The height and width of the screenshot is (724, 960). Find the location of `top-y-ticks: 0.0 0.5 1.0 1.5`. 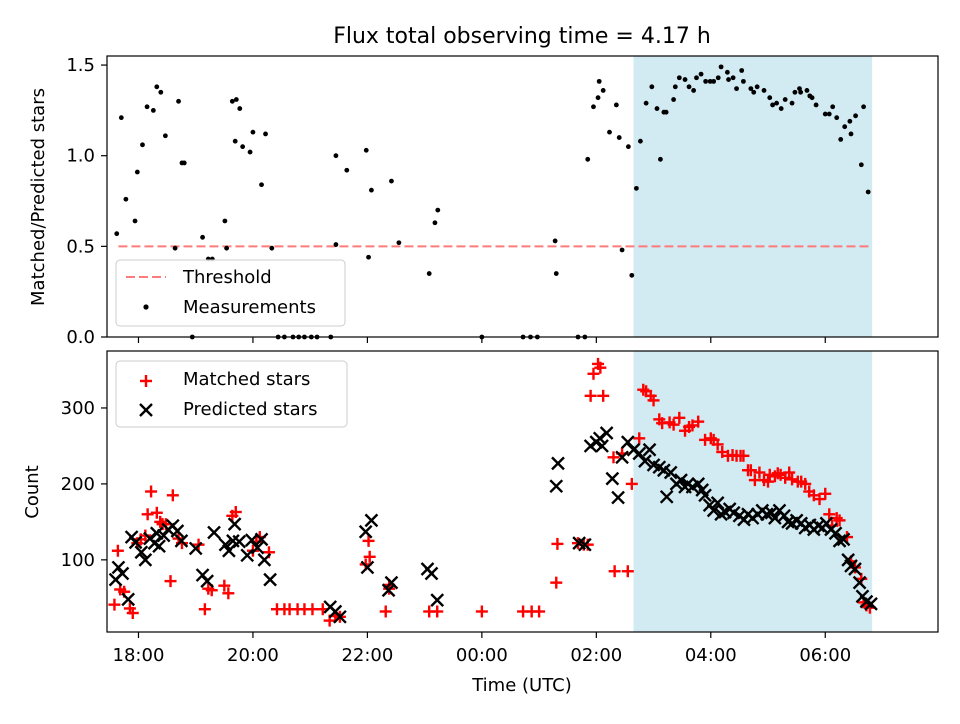

top-y-ticks: 0.0 0.5 1.0 1.5 is located at coordinates (86, 201).